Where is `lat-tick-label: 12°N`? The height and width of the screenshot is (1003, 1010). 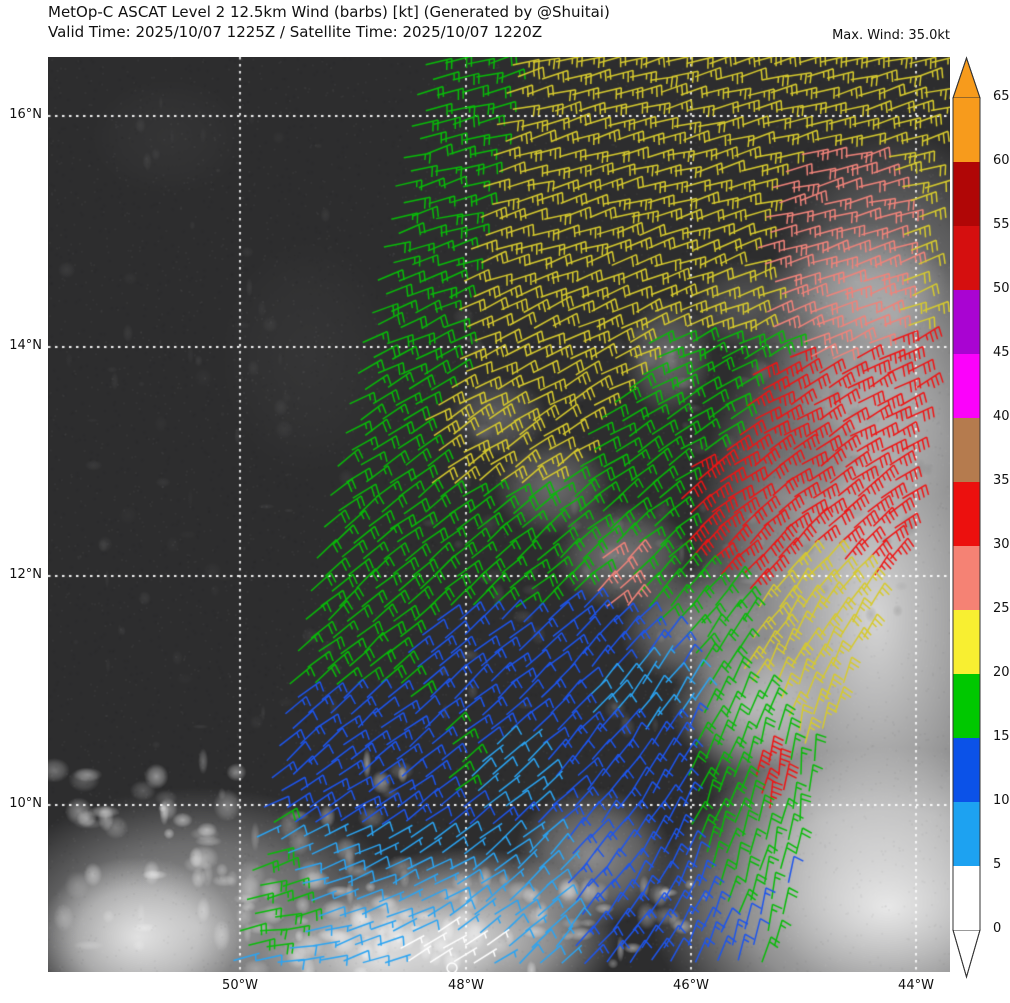
lat-tick-label: 12°N is located at coordinates (25, 574).